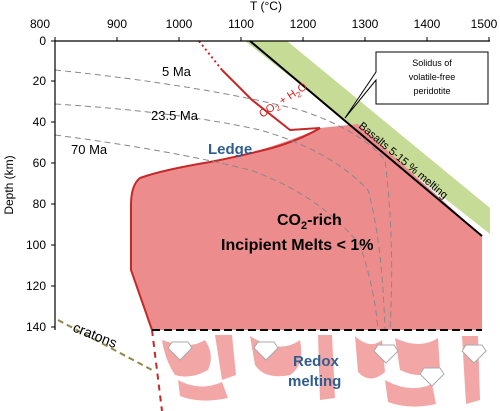  Describe the element at coordinates (177, 71) in the screenshot. I see `geotherm-label-5-ma: 5 Ma` at that location.